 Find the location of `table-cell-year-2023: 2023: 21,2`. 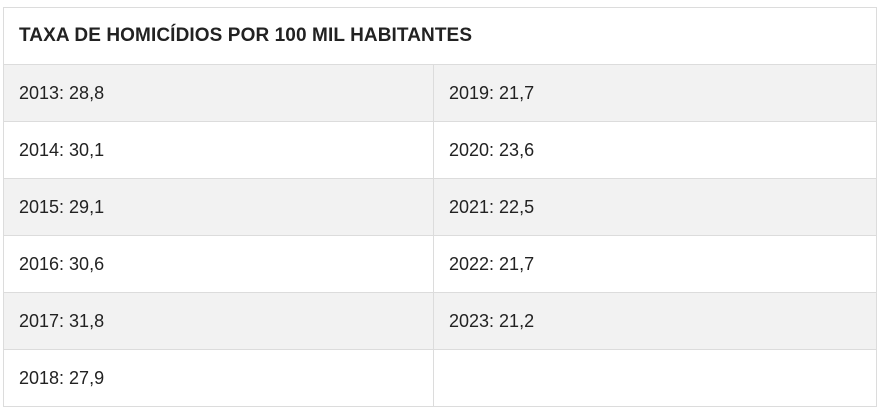

table-cell-year-2023: 2023: 21,2 is located at coordinates (492, 320).